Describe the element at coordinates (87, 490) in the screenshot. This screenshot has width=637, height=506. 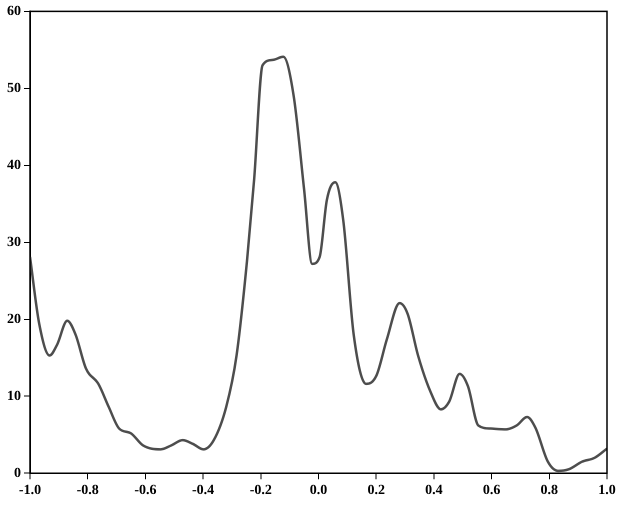
I see `x-tick-label: -0.8` at that location.